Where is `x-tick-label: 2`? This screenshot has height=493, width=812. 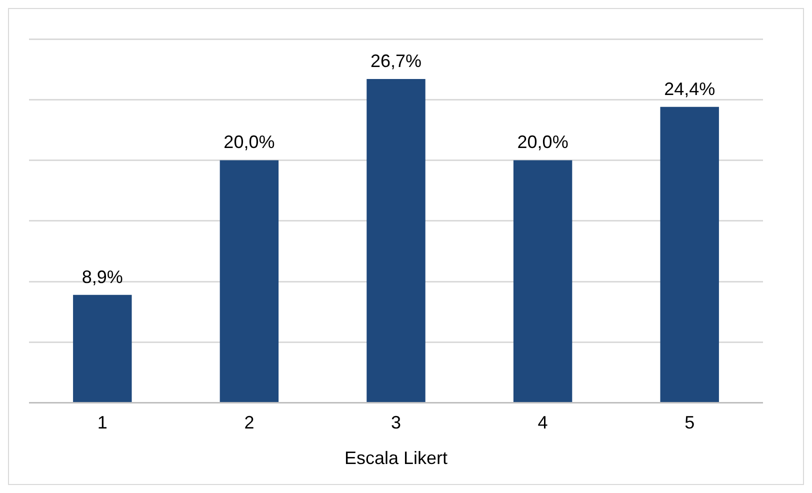
x-tick-label: 2 is located at coordinates (249, 422).